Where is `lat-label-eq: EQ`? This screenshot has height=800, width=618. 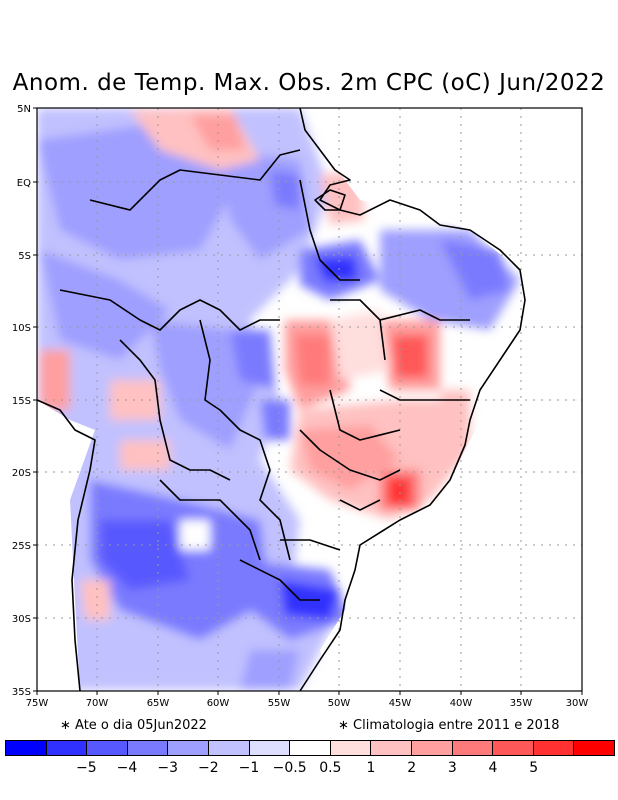 lat-label-eq: EQ is located at coordinates (24, 183).